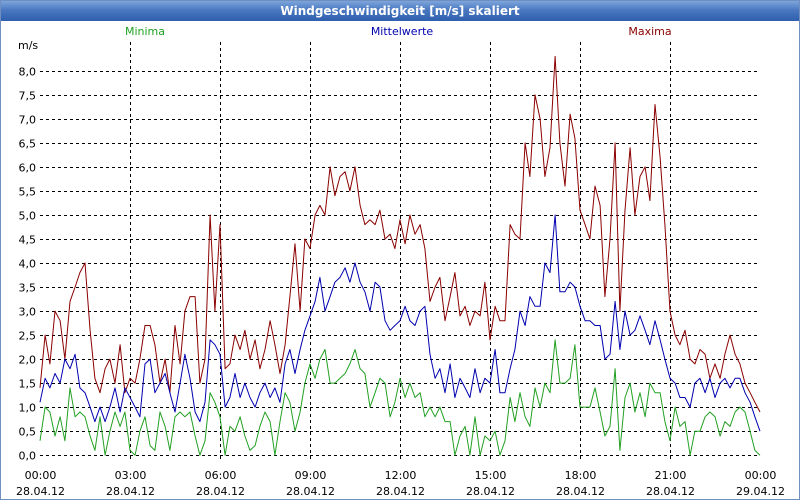 The width and height of the screenshot is (800, 500). What do you see at coordinates (28, 168) in the screenshot?
I see `y-tick-label: 6,0` at bounding box center [28, 168].